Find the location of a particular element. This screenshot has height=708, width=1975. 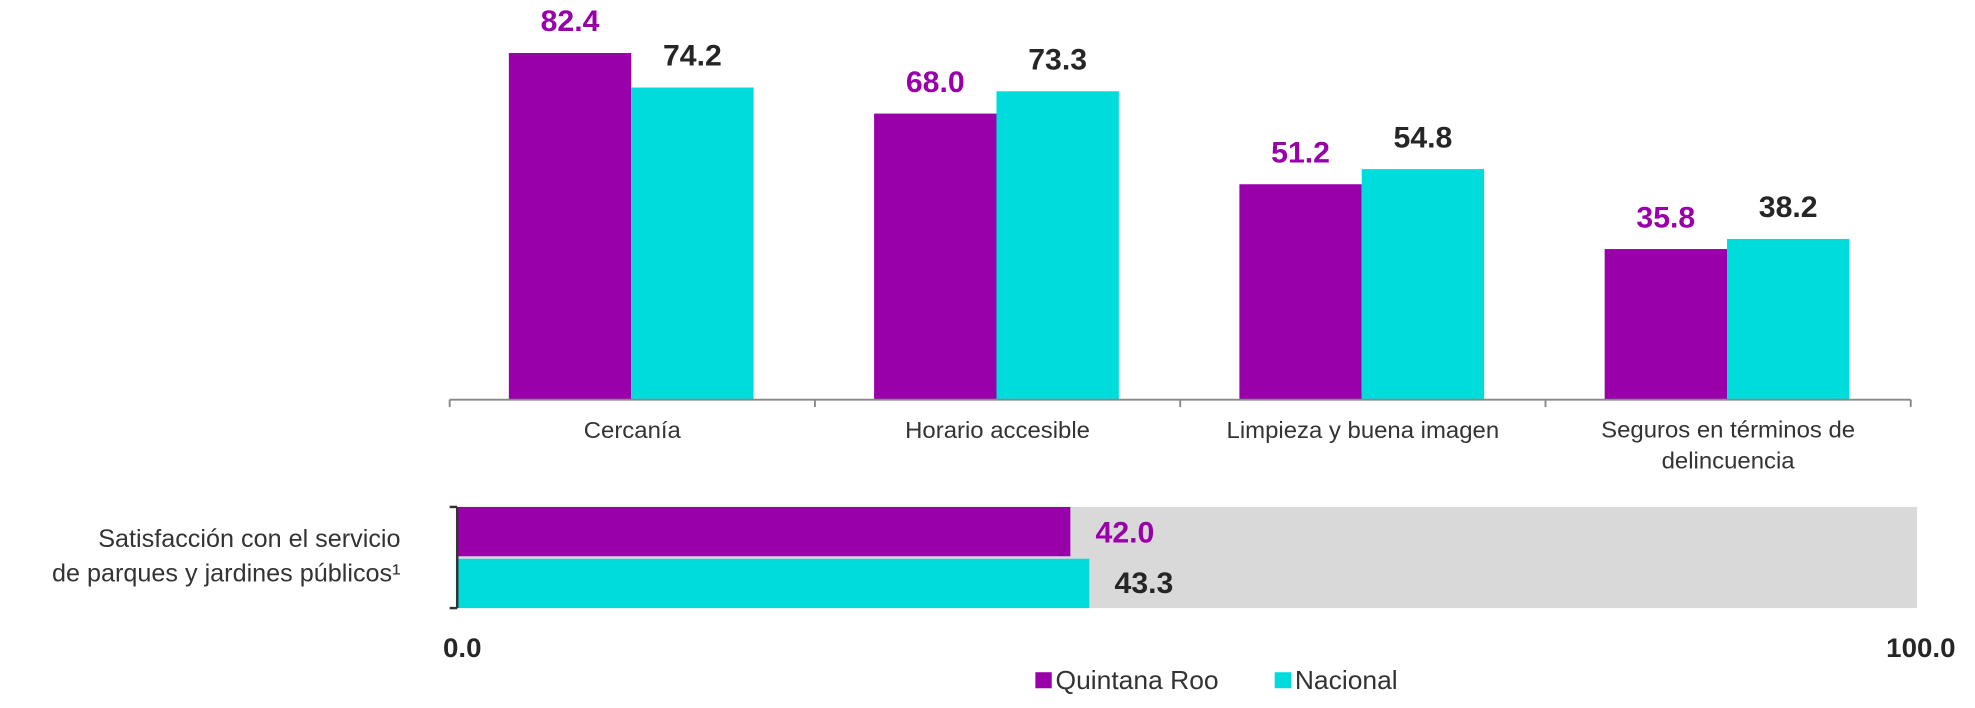

x-tick-label: Cercanía is located at coordinates (633, 431).